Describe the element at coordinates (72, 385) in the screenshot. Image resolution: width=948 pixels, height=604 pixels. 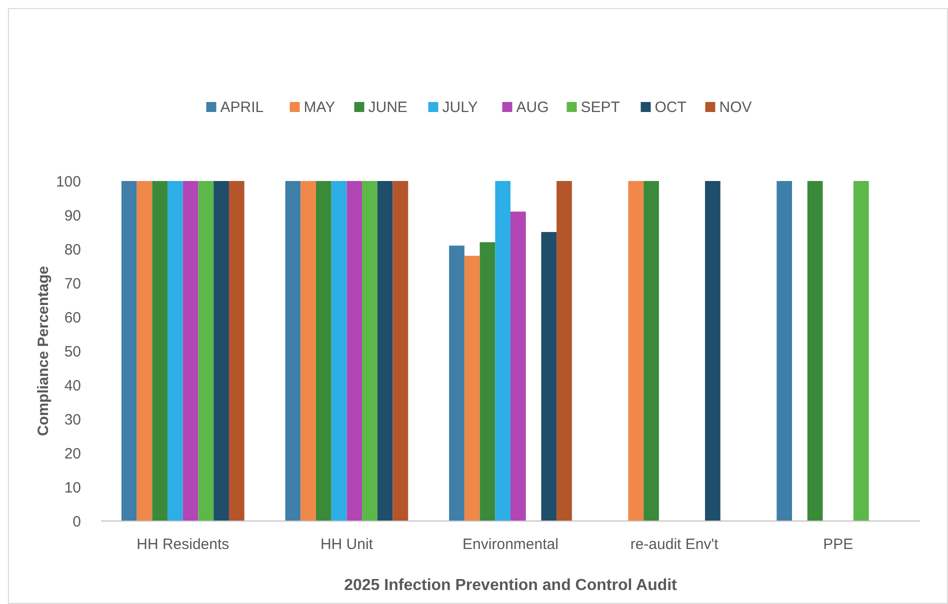
I see `y-tick-label: 40` at that location.